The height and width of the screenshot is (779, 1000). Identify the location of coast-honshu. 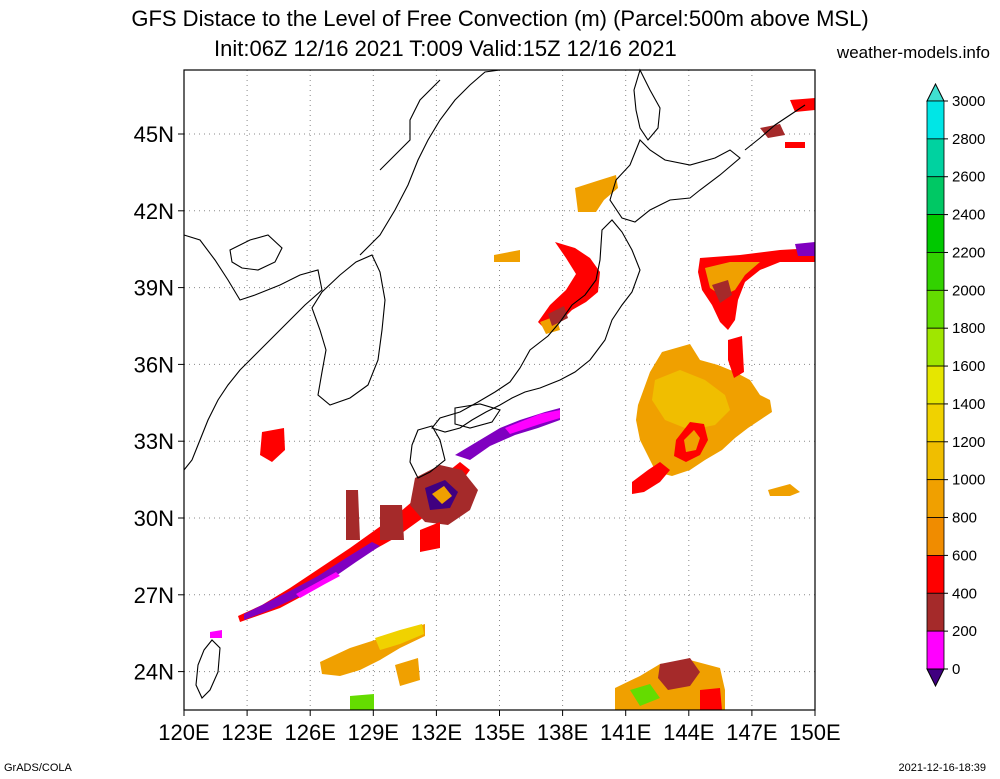
(536, 326).